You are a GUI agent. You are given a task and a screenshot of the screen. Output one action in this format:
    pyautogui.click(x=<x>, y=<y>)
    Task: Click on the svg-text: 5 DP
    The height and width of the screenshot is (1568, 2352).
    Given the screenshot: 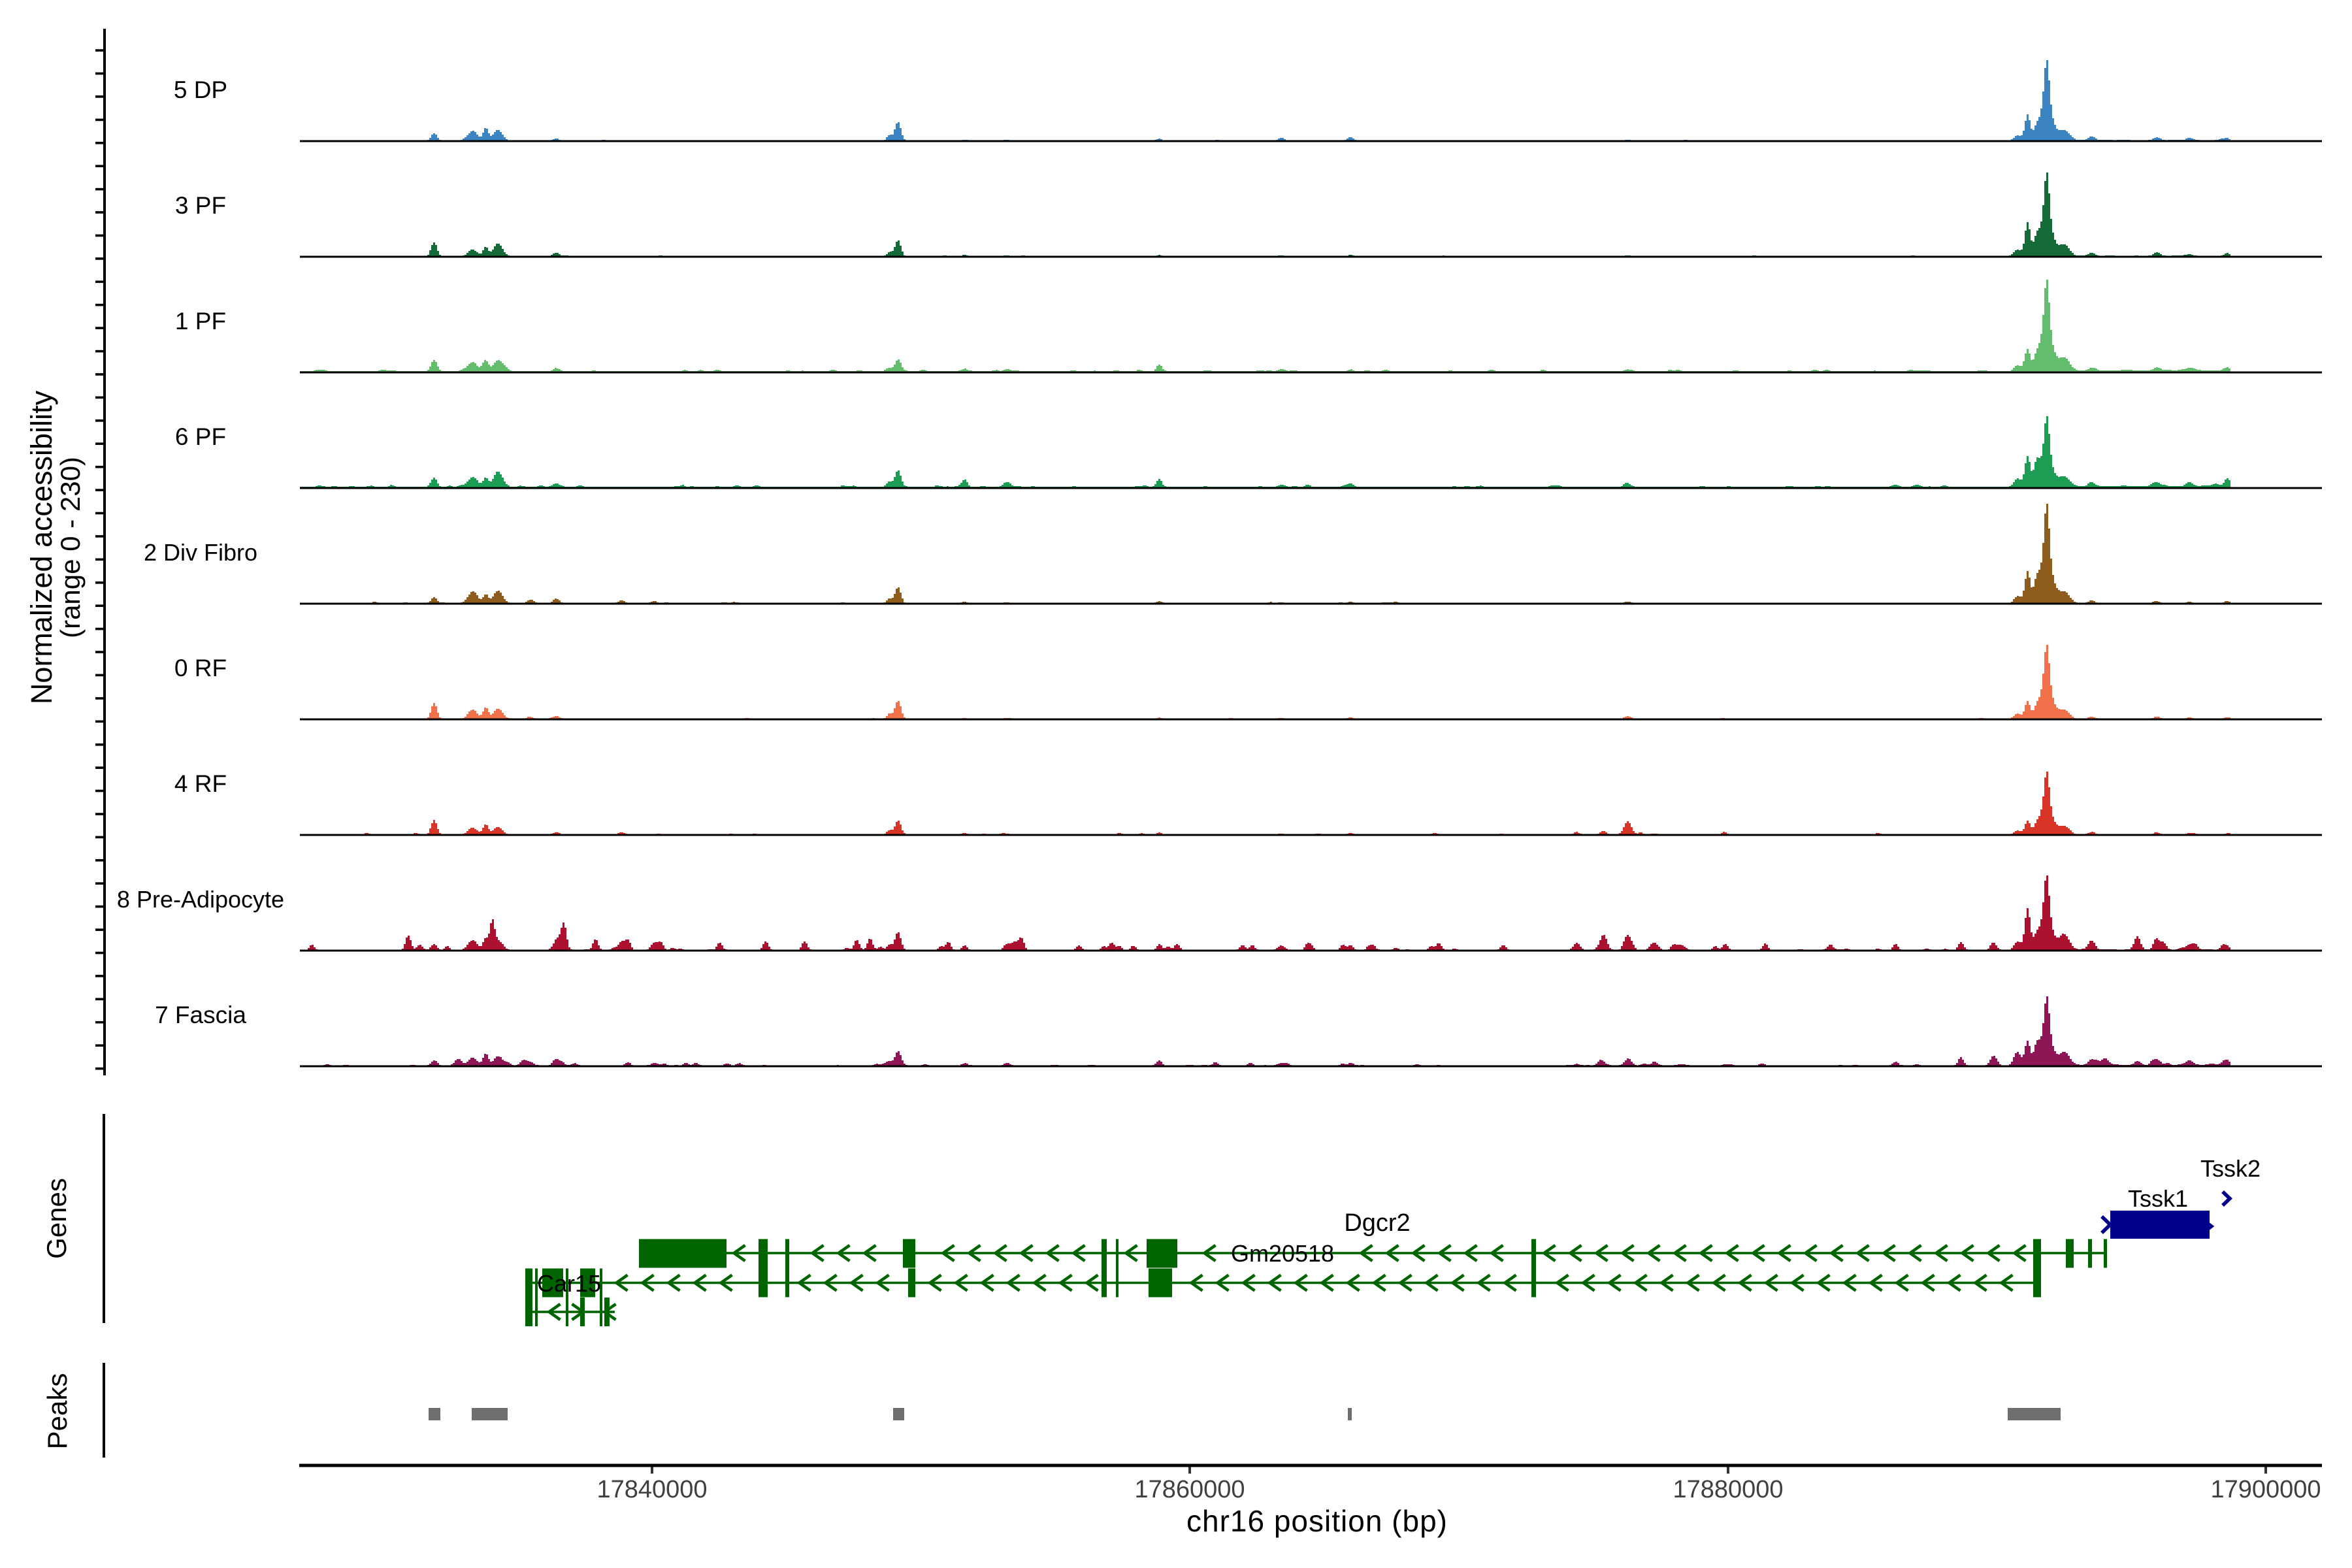 What is the action you would take?
    pyautogui.click(x=200, y=89)
    